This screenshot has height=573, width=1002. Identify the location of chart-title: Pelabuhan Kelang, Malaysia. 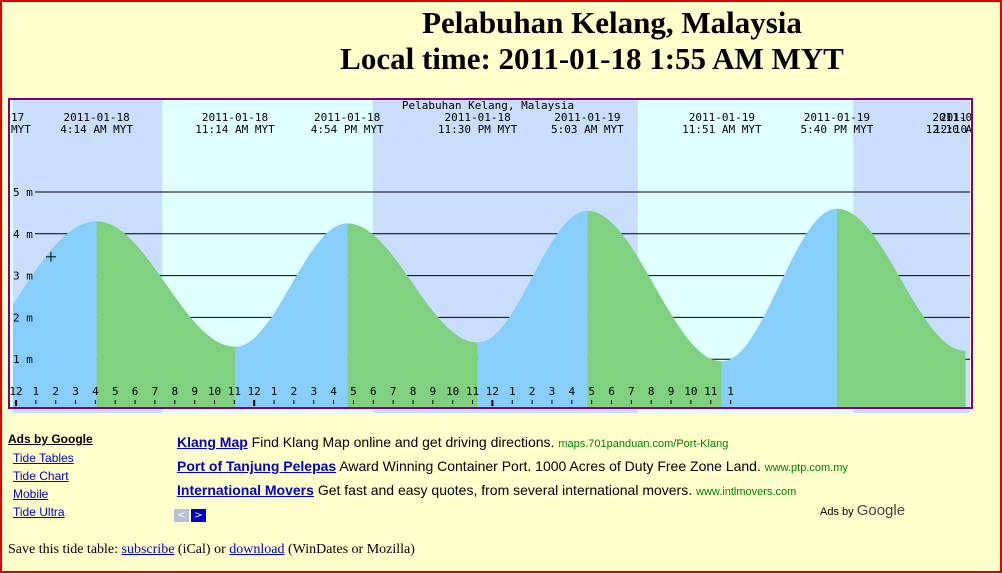
(488, 105).